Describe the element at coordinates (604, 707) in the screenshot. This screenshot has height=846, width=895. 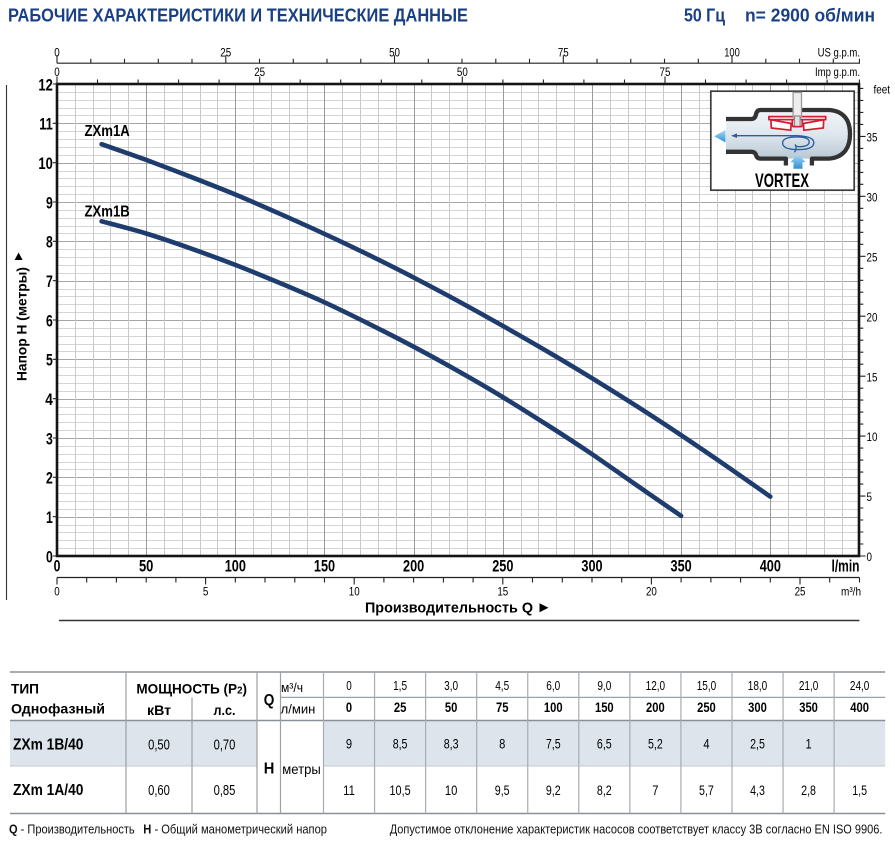
I see `svg-text: 150` at that location.